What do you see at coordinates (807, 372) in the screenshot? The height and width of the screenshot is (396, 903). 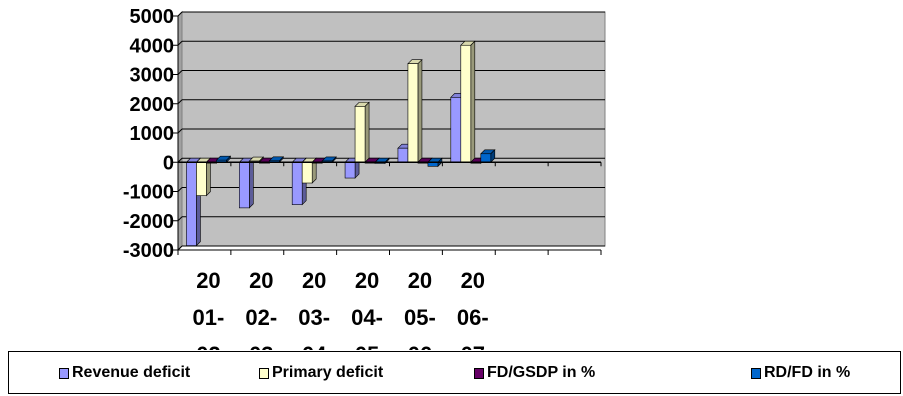 I see `legend-label: RD/FD in %` at bounding box center [807, 372].